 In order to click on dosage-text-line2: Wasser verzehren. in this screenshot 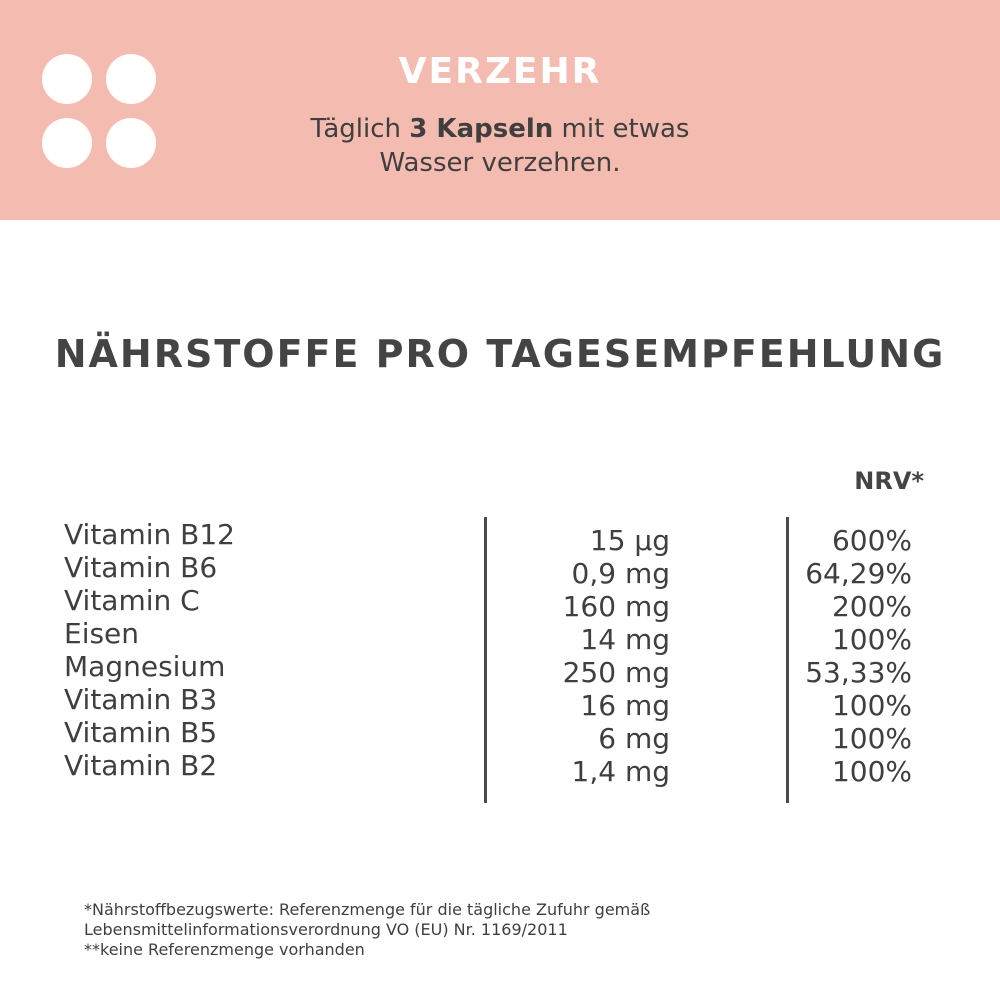, I will do `click(500, 163)`.